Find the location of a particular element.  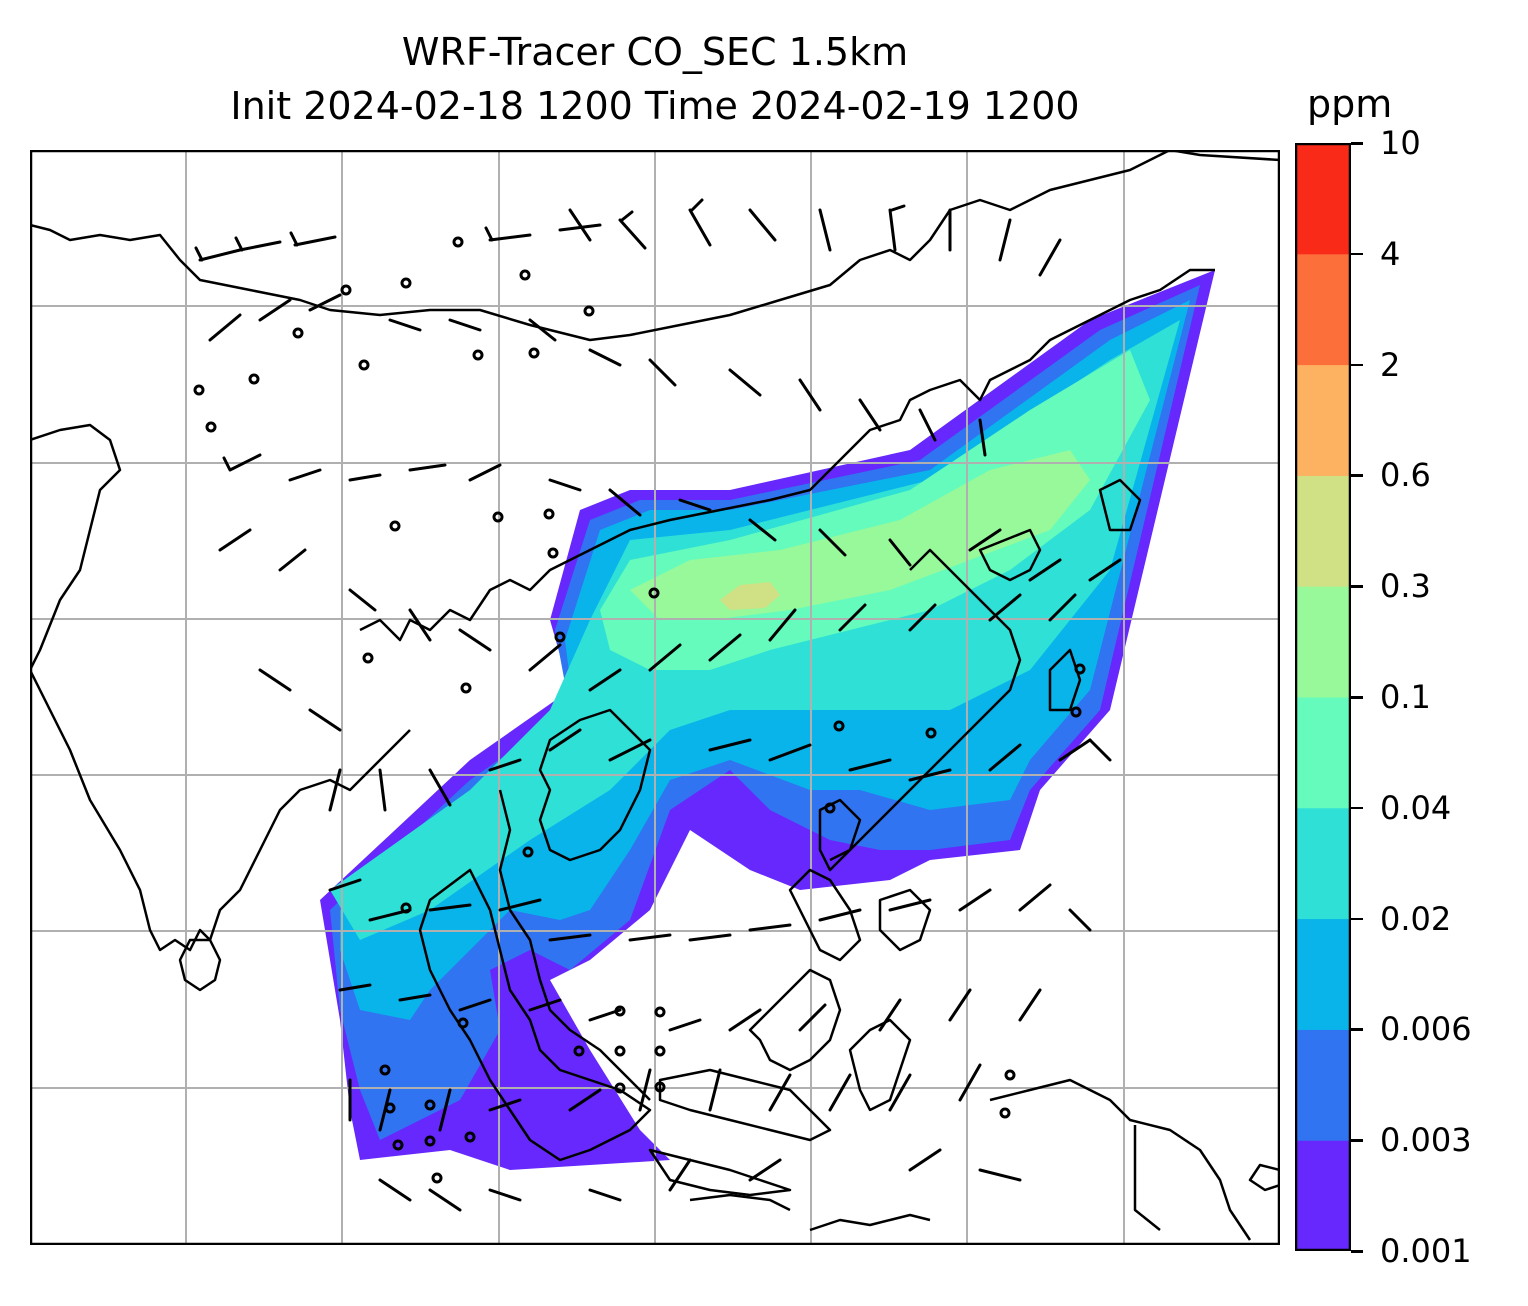

colorbar-tick-label: 0.003 is located at coordinates (1426, 1140).